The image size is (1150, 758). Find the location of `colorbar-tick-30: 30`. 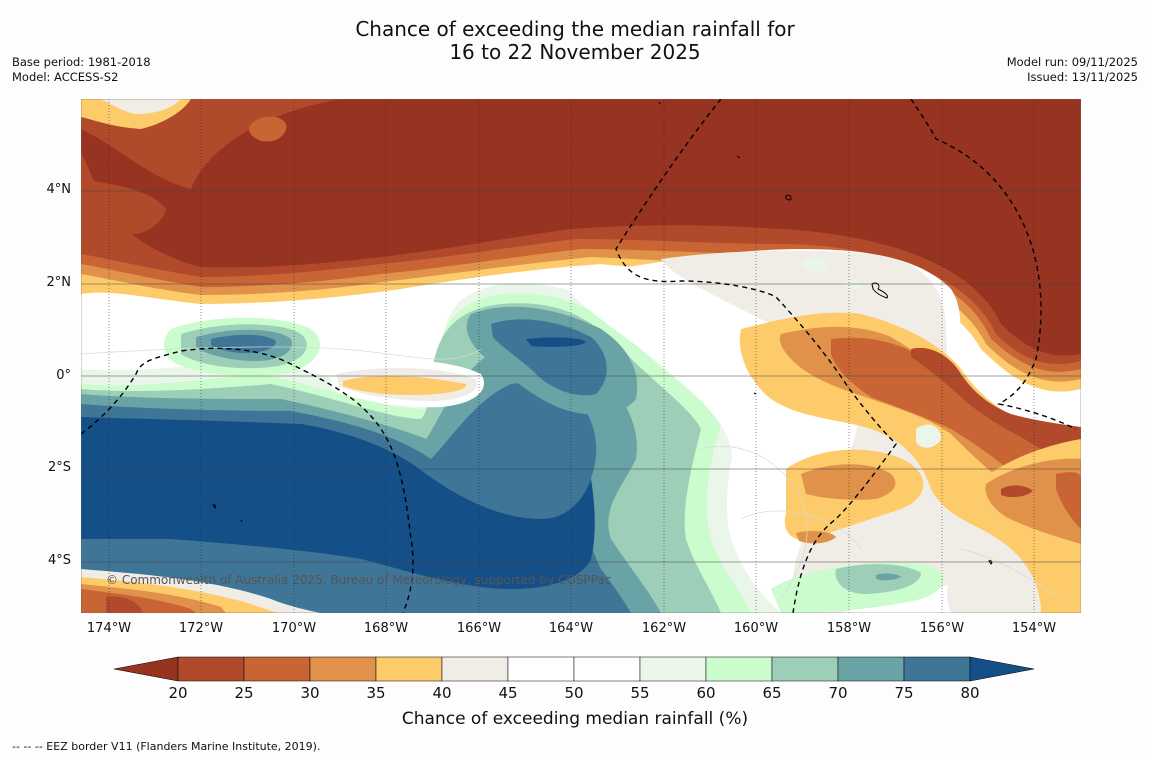

colorbar-tick-30: 30 is located at coordinates (310, 693).